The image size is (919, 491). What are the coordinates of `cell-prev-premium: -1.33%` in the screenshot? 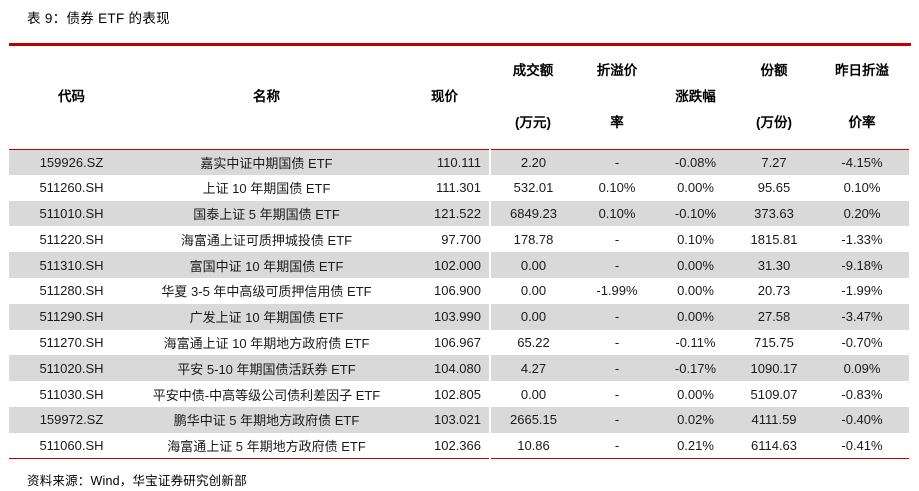 It's located at (862, 239).